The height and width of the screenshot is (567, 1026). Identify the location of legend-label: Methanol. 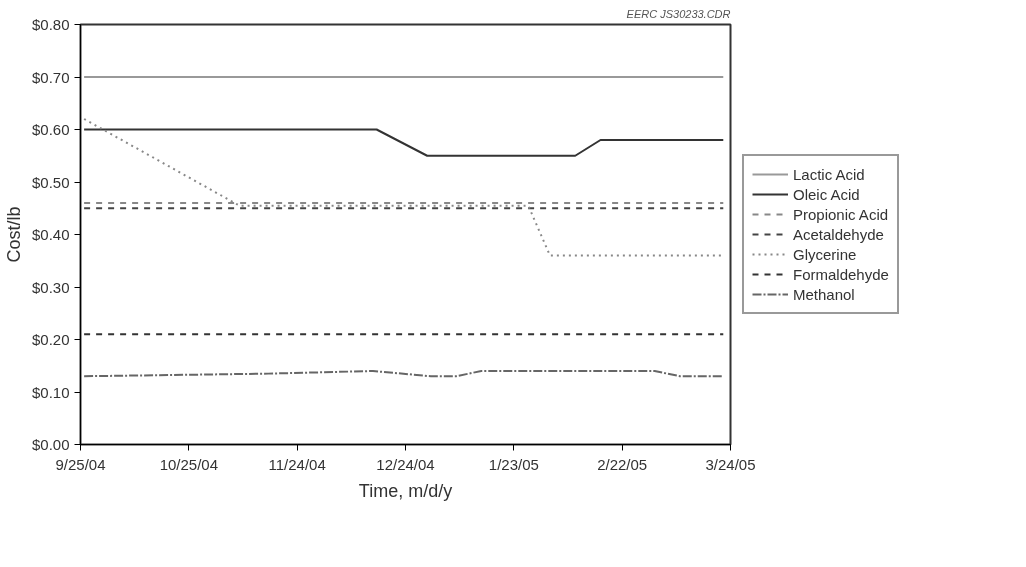
(824, 294).